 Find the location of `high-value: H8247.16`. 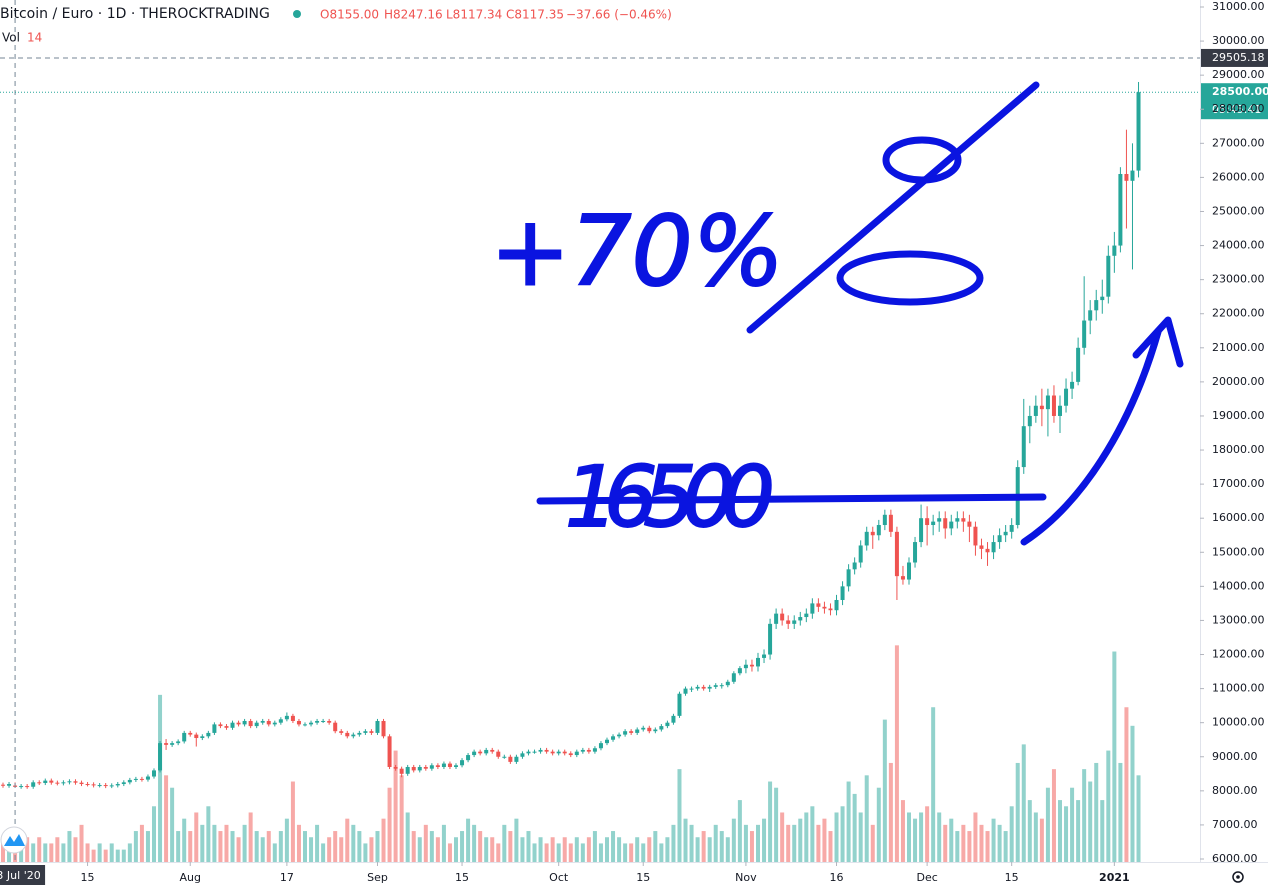

high-value: H8247.16 is located at coordinates (413, 15).